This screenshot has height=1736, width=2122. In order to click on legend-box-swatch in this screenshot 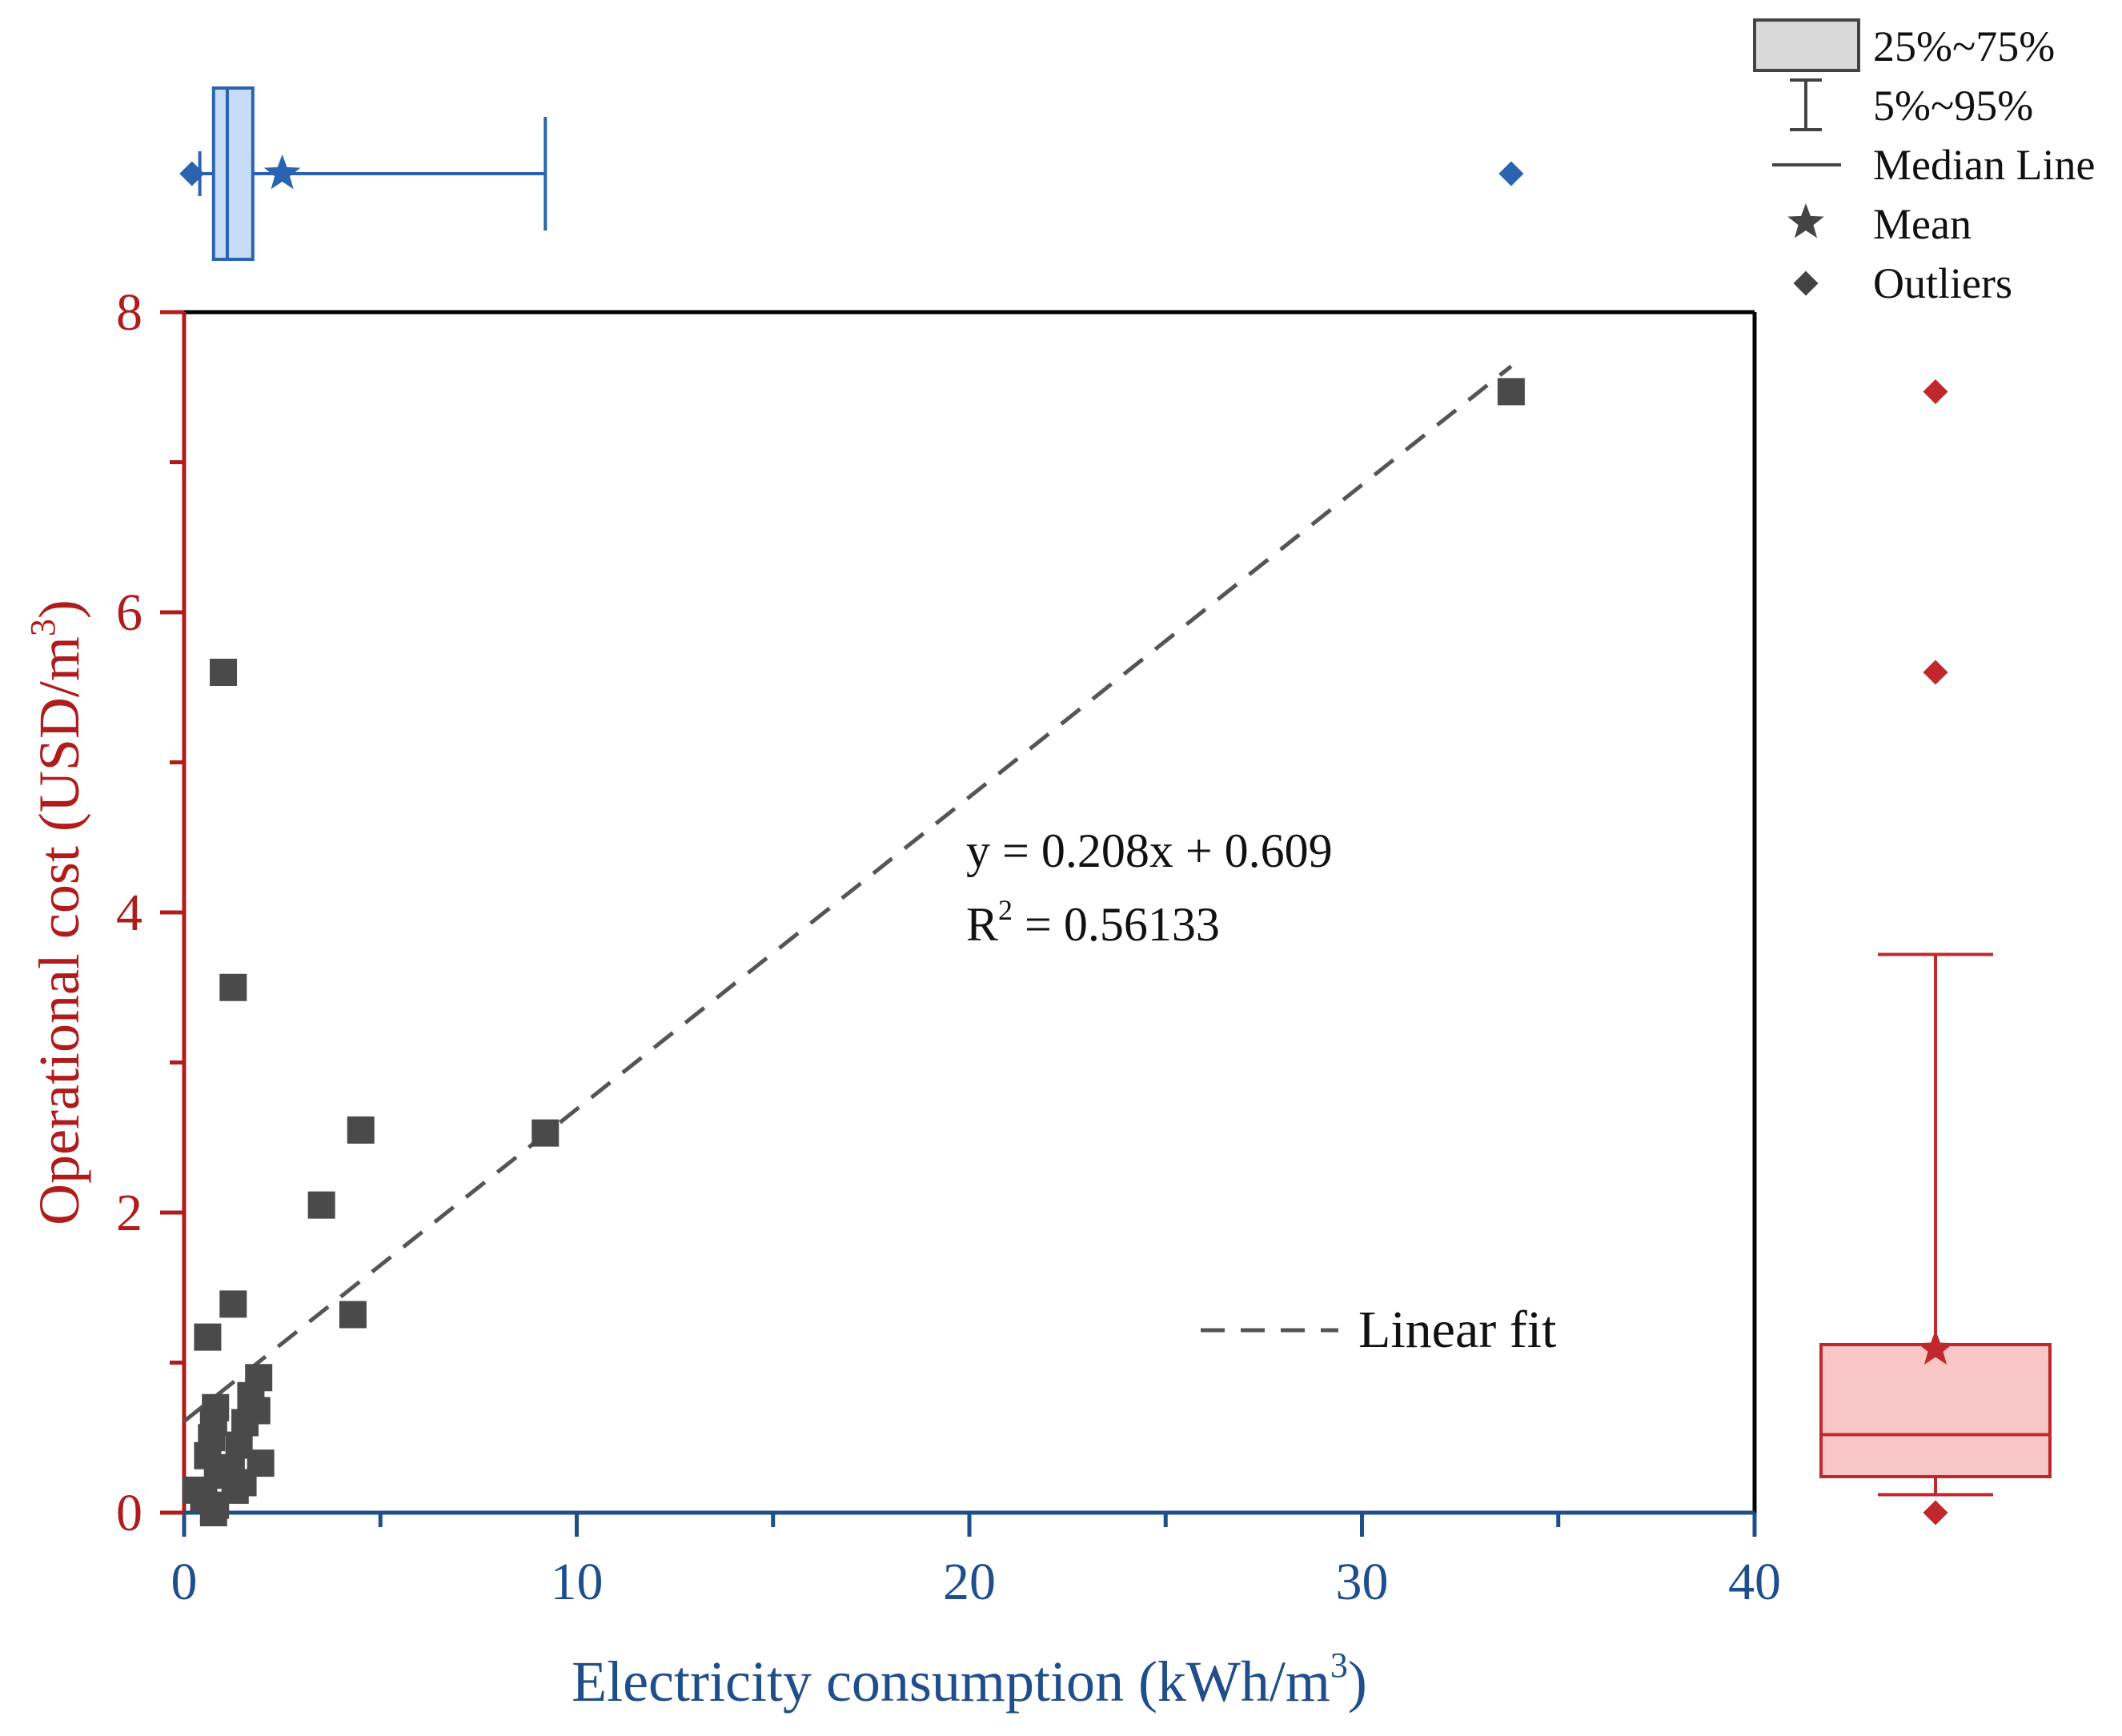, I will do `click(1807, 45)`.